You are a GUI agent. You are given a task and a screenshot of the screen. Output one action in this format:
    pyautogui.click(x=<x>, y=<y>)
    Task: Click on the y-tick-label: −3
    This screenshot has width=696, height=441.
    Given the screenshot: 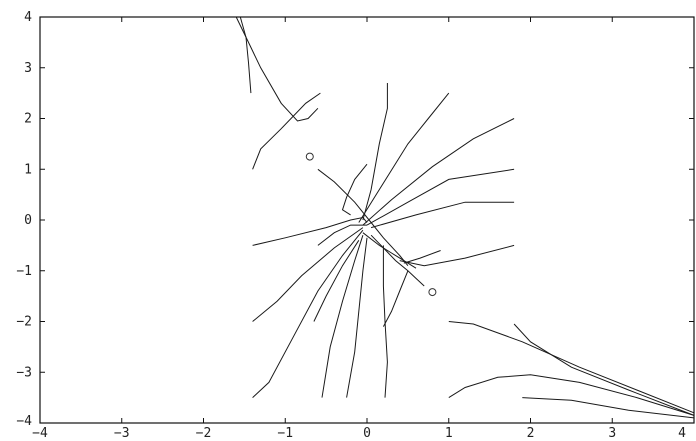 What is the action you would take?
    pyautogui.click(x=24, y=372)
    